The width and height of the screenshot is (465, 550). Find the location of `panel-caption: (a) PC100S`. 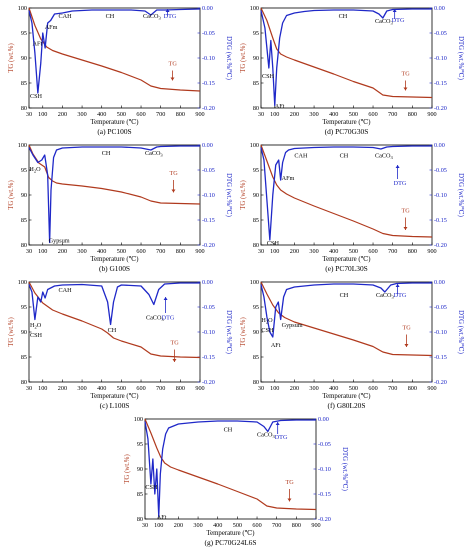

panel-caption: (a) PC100S is located at coordinates (114, 131).